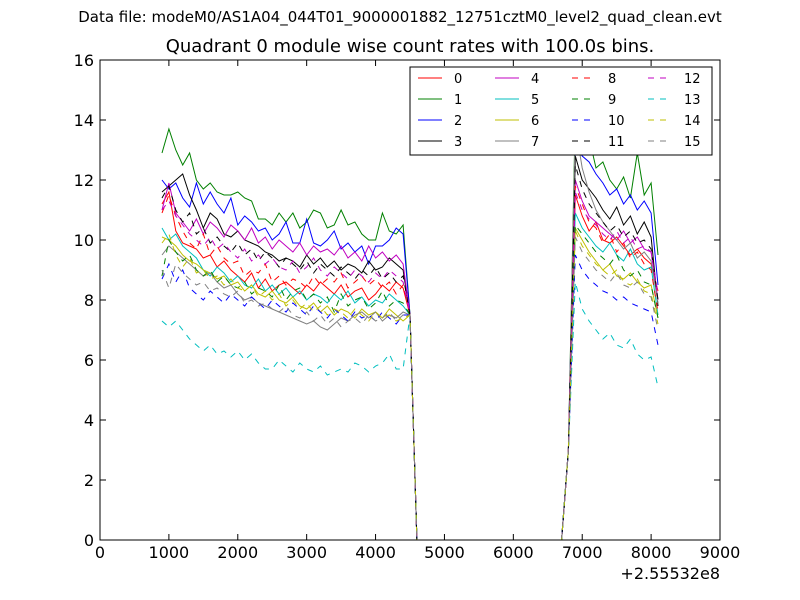  I want to click on legend-label-4: 4, so click(535, 79).